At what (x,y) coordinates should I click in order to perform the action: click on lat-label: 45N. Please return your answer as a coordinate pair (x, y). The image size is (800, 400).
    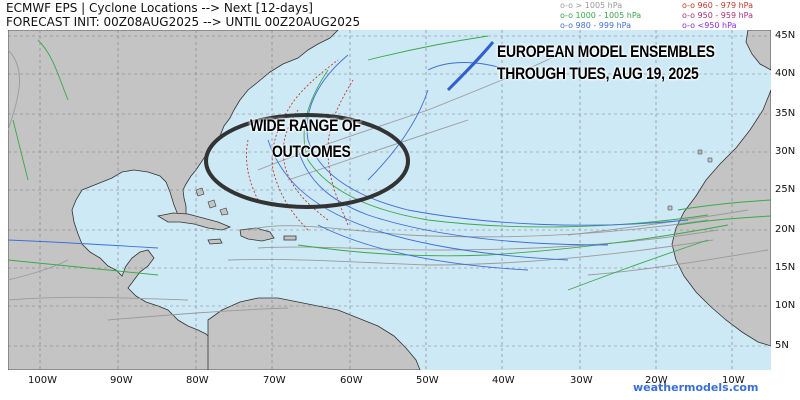
    Looking at the image, I should click on (785, 35).